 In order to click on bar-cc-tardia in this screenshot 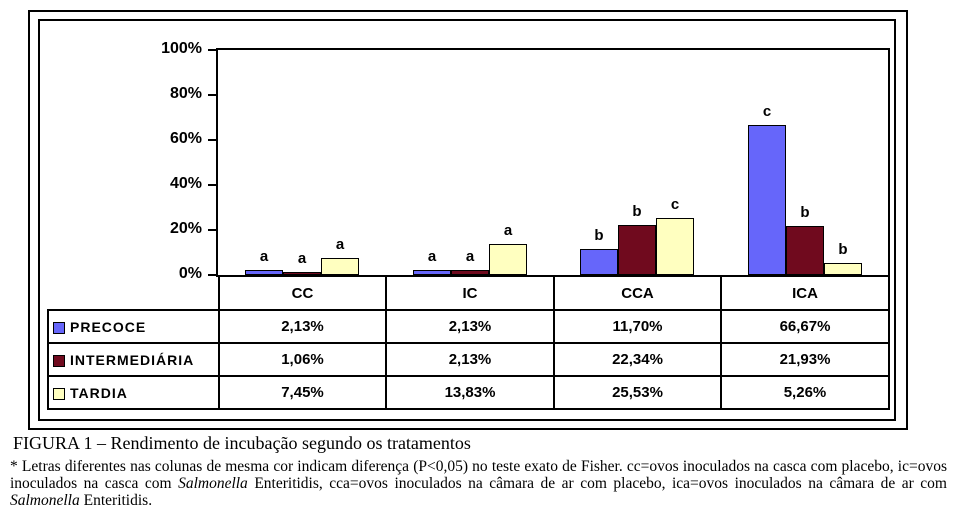, I will do `click(340, 266)`.